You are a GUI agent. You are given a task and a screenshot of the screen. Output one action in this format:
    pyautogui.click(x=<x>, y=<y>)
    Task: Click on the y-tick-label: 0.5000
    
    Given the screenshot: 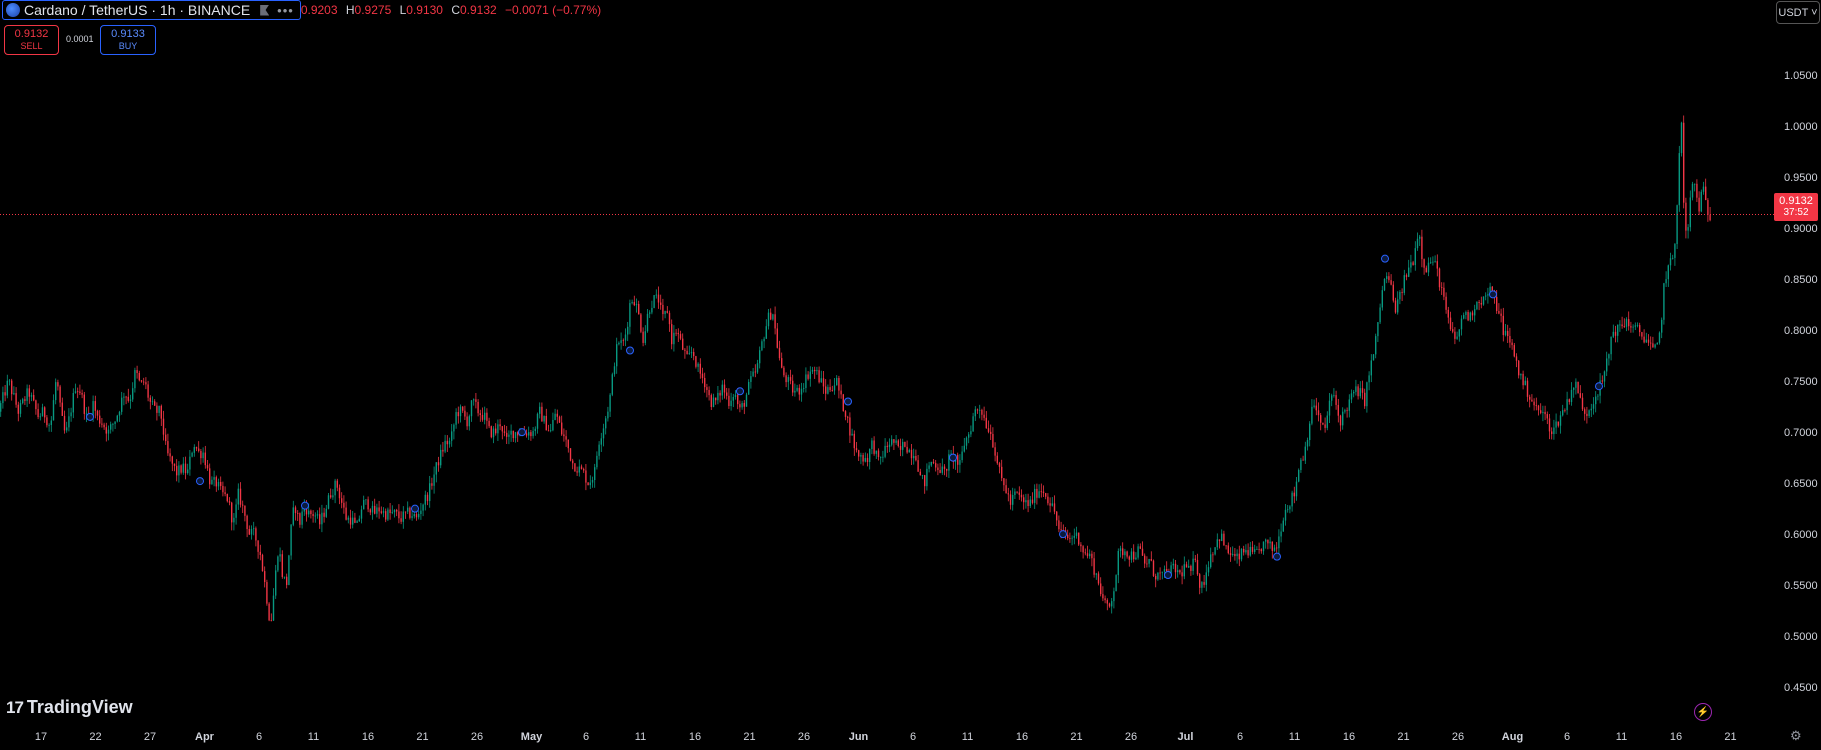 What is the action you would take?
    pyautogui.click(x=1801, y=637)
    